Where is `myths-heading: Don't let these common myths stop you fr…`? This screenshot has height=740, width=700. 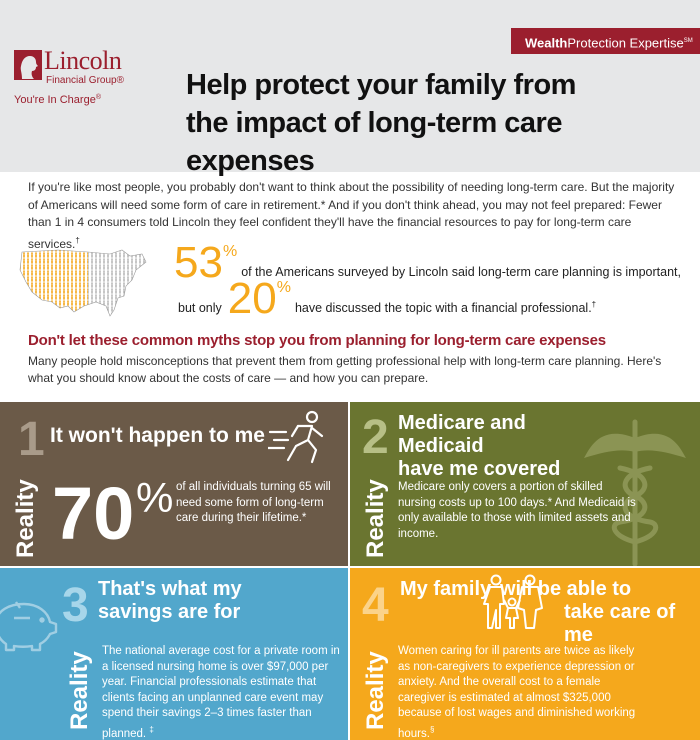 myths-heading: Don't let these common myths stop you fr… is located at coordinates (317, 340).